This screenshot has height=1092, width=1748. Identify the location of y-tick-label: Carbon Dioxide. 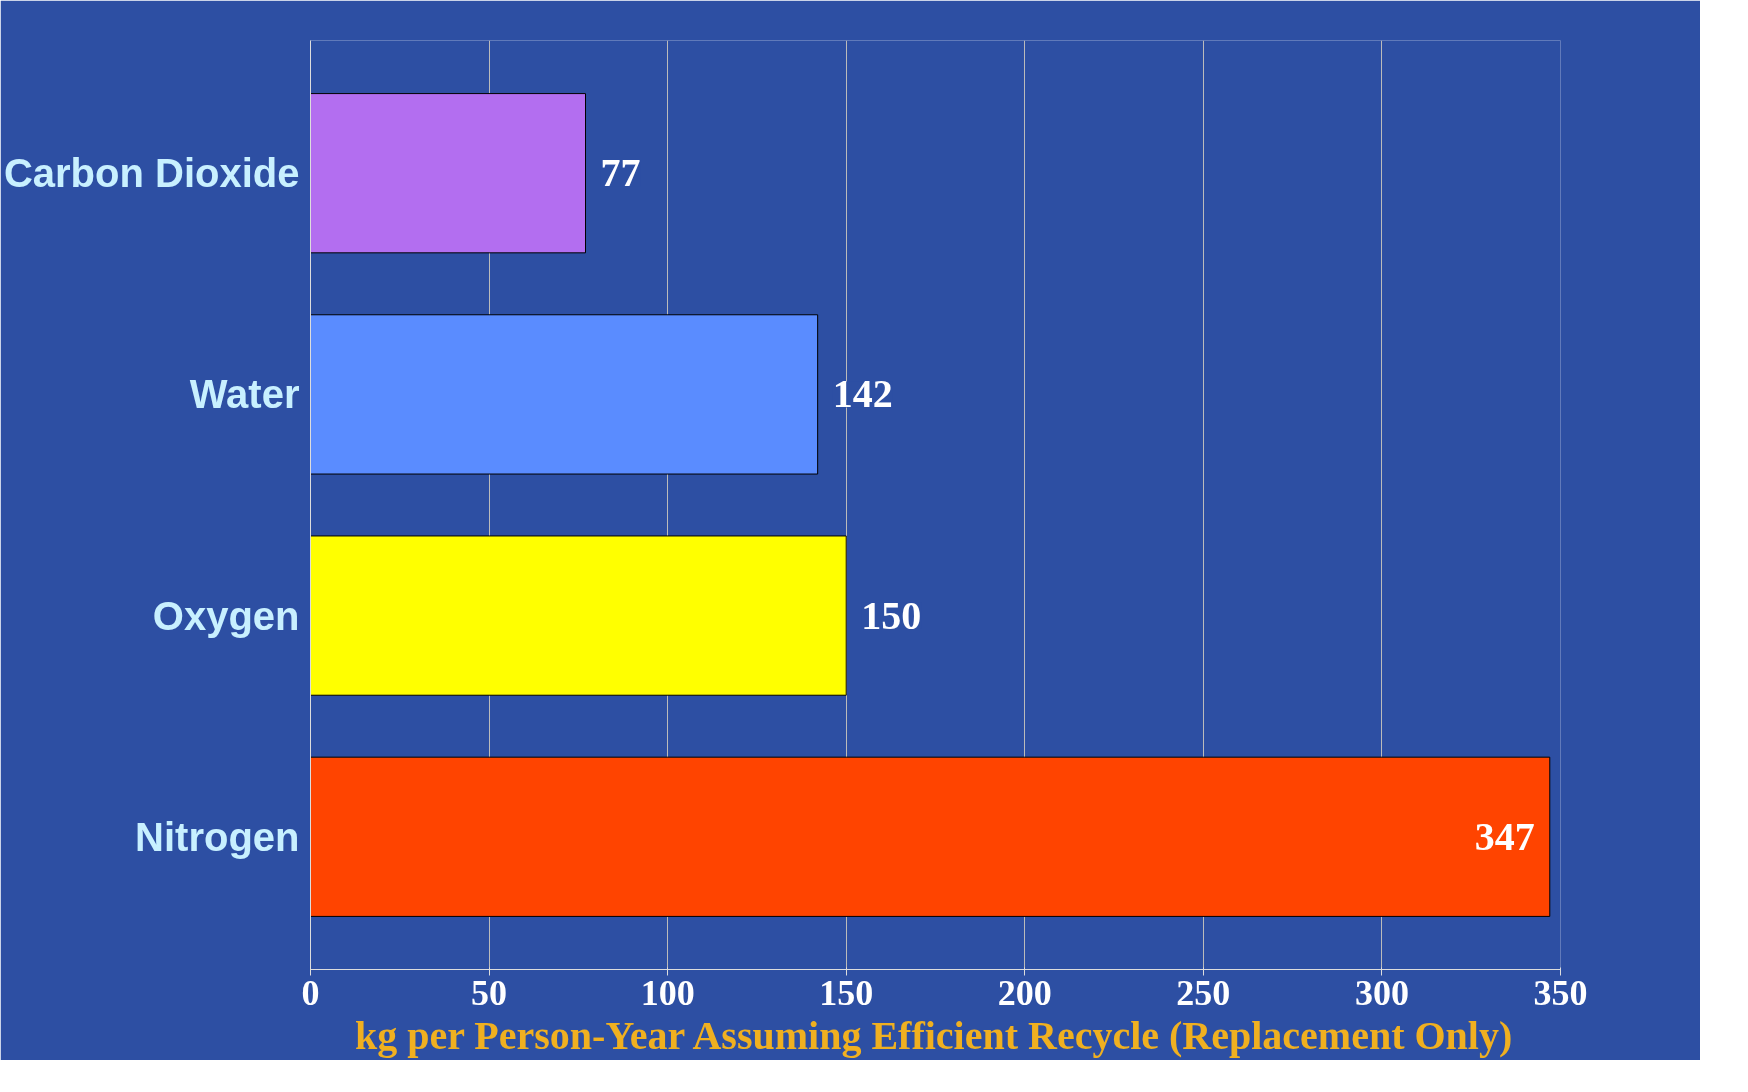
(151, 173).